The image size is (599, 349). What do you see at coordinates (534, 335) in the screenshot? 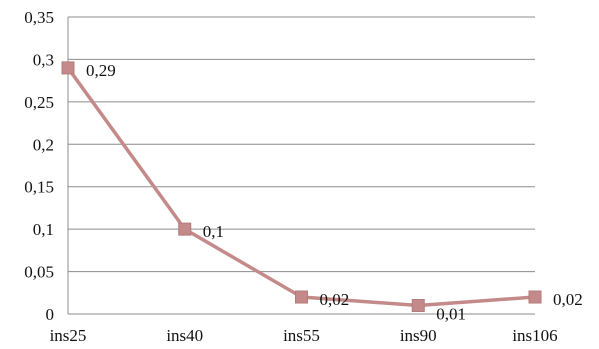
I see `x-tick-label: ins106` at bounding box center [534, 335].